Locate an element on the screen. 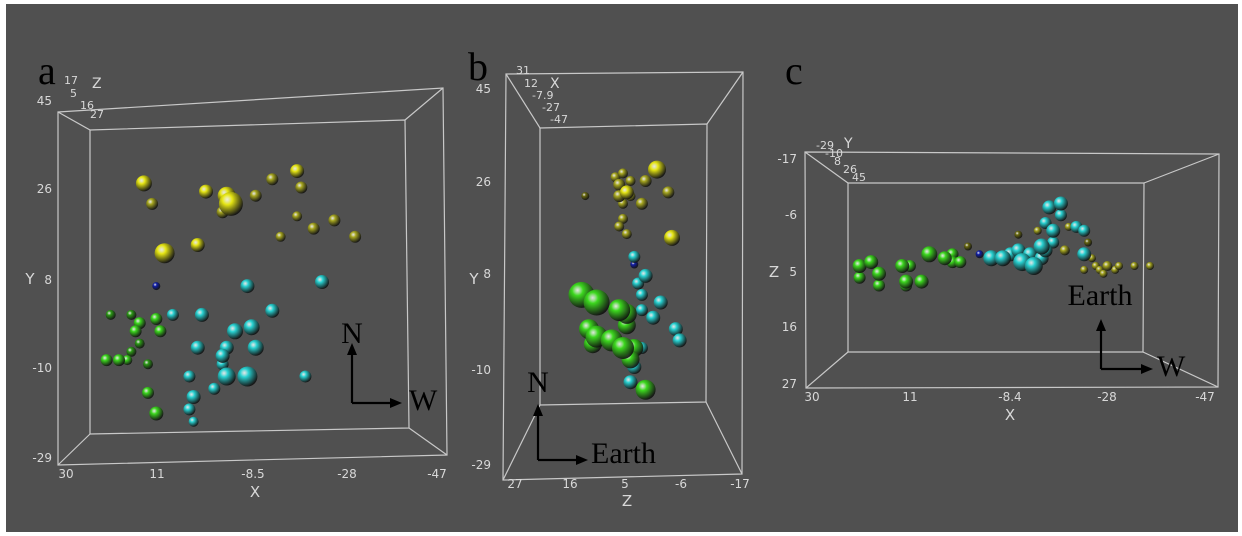 The width and height of the screenshot is (1242, 536). z-tick-label: 45 is located at coordinates (859, 177).